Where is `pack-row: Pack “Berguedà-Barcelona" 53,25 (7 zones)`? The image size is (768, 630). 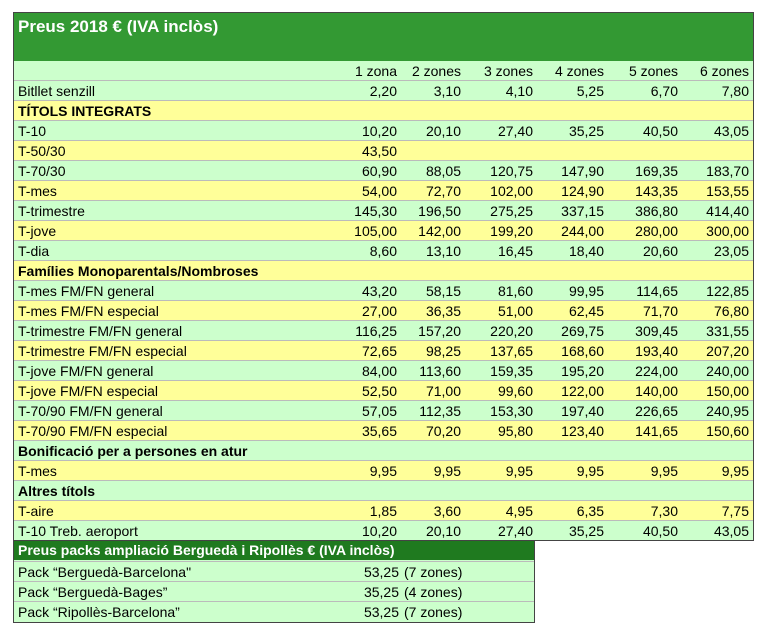
pack-row: Pack “Berguedà-Barcelona" 53,25 (7 zones) is located at coordinates (274, 571).